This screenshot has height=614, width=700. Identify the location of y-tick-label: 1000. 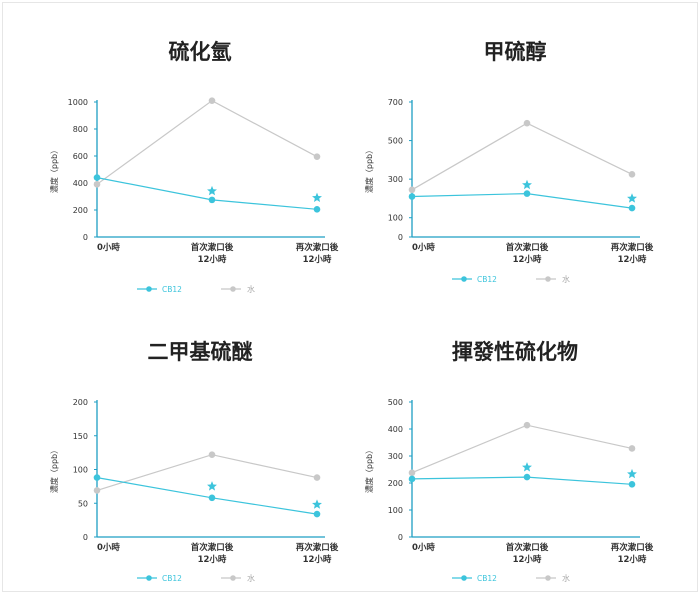
(78, 102).